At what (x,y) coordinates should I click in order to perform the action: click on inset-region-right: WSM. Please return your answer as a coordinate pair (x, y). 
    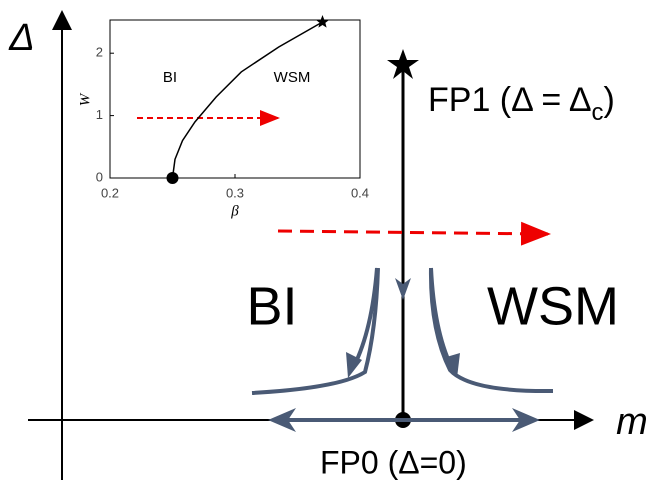
    Looking at the image, I should click on (292, 77).